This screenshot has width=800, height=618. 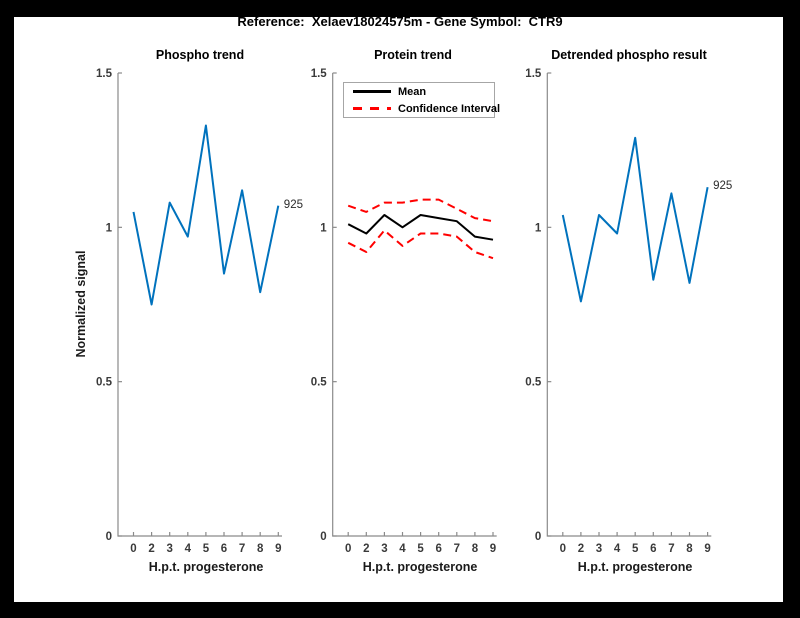 What do you see at coordinates (372, 91) in the screenshot?
I see `mean-line-swatch` at bounding box center [372, 91].